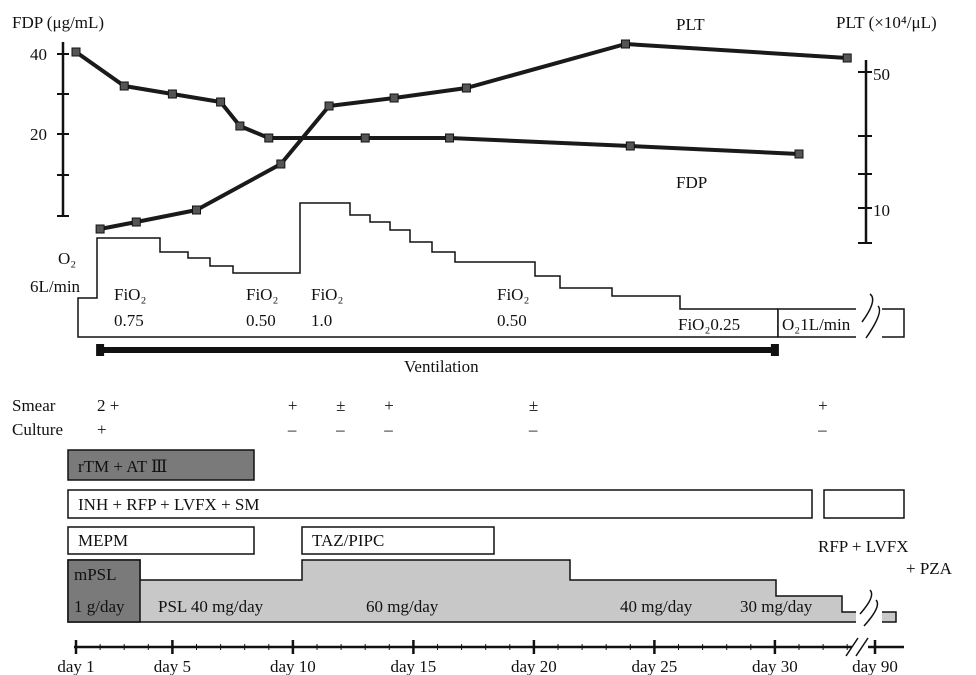 The width and height of the screenshot is (976, 675). I want to click on steroid-label: 60 mg/day, so click(402, 606).